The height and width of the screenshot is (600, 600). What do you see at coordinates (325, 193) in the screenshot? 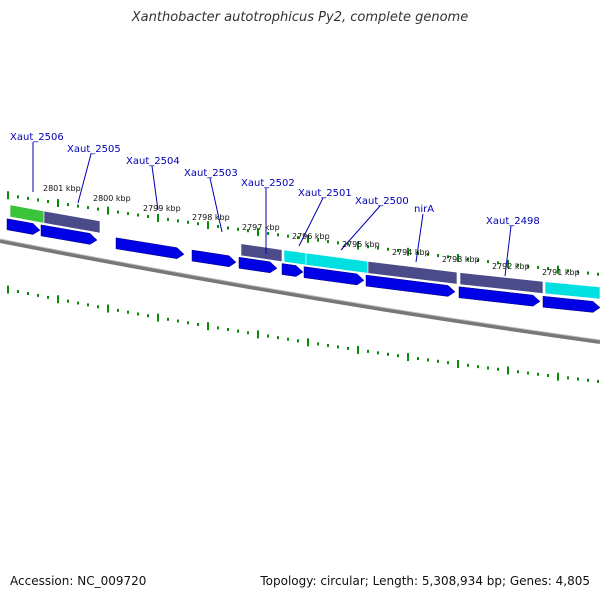
I see `gene-label: Xaut_2501` at bounding box center [325, 193].